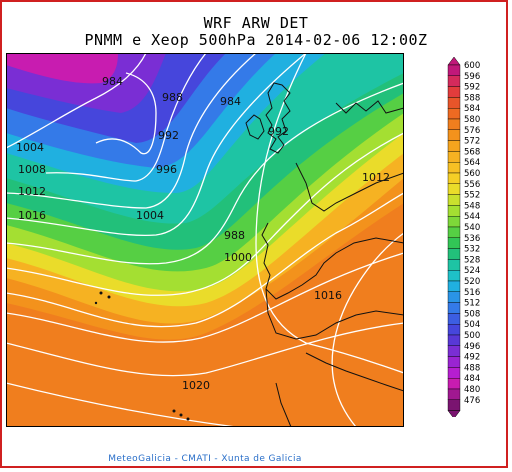 This screenshot has height=472, width=512. What do you see at coordinates (472, 368) in the screenshot?
I see `colorbar-label: 488` at bounding box center [472, 368].